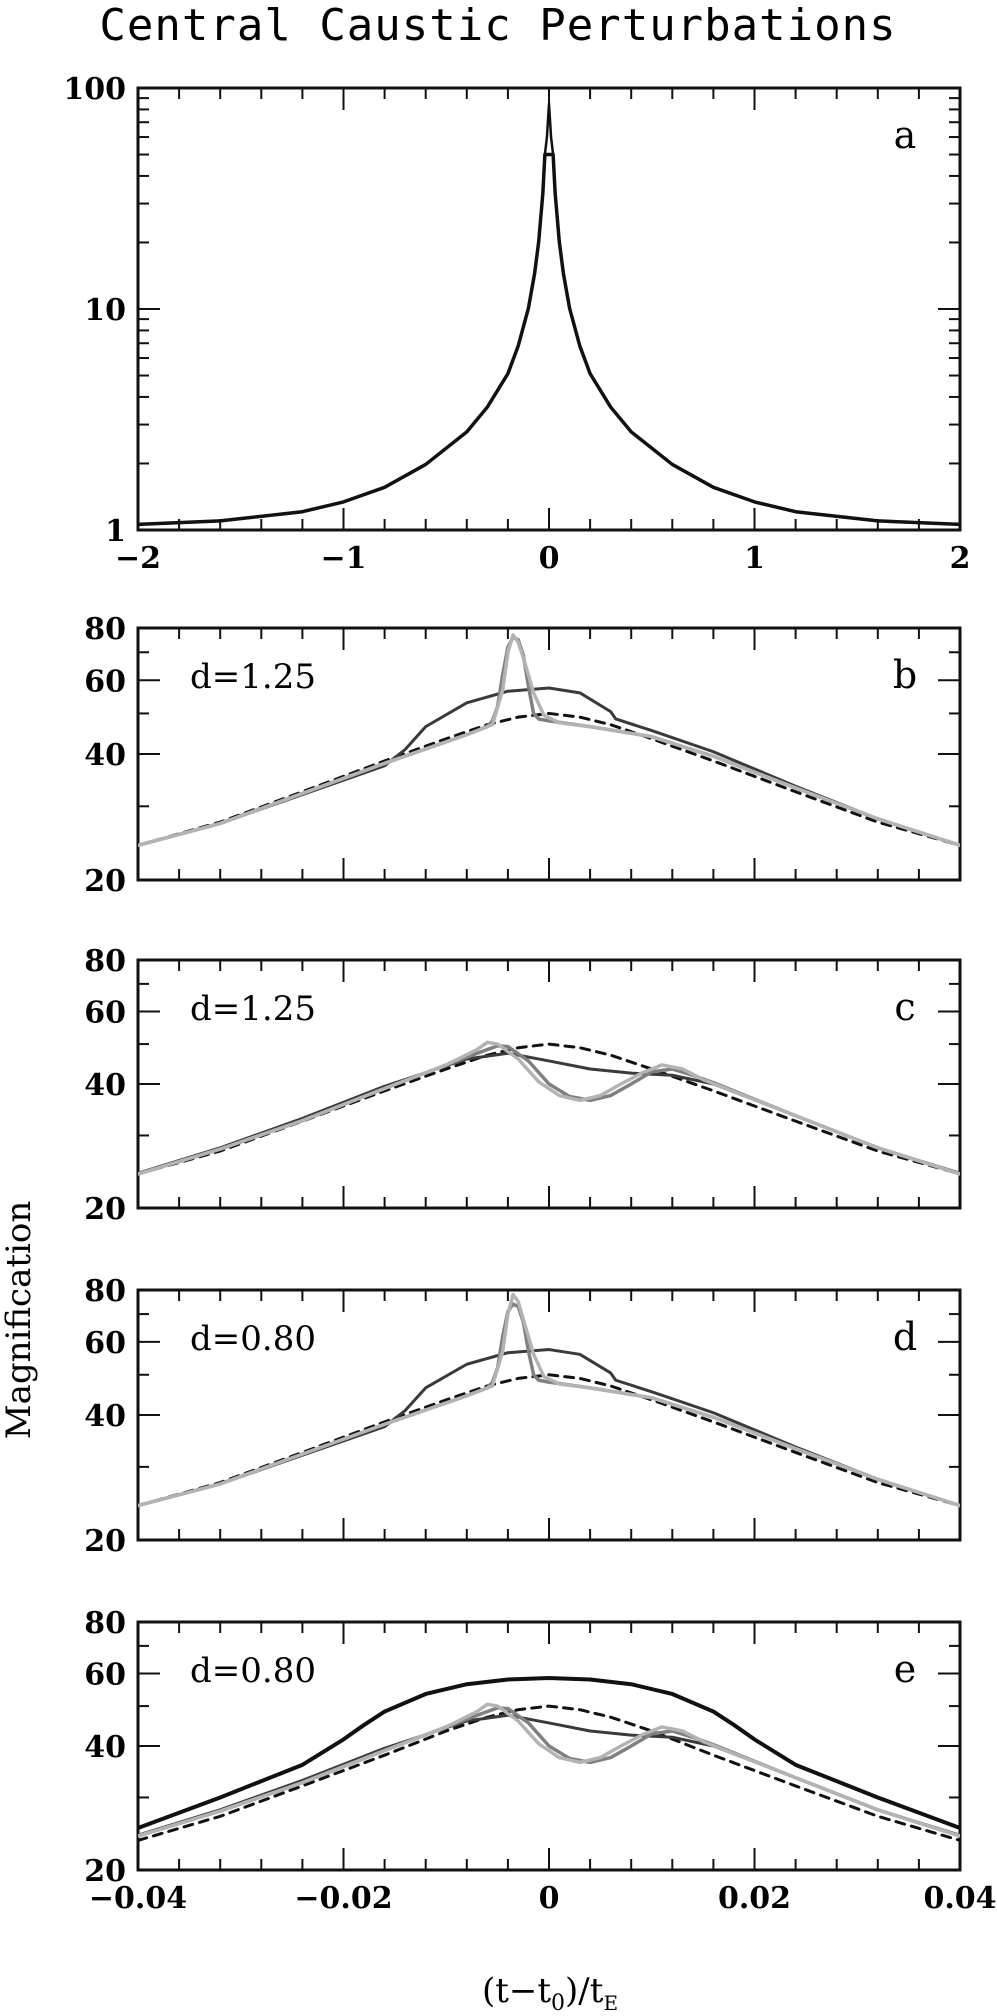  What do you see at coordinates (115, 531) in the screenshot?
I see `y-tick-label: 1` at bounding box center [115, 531].